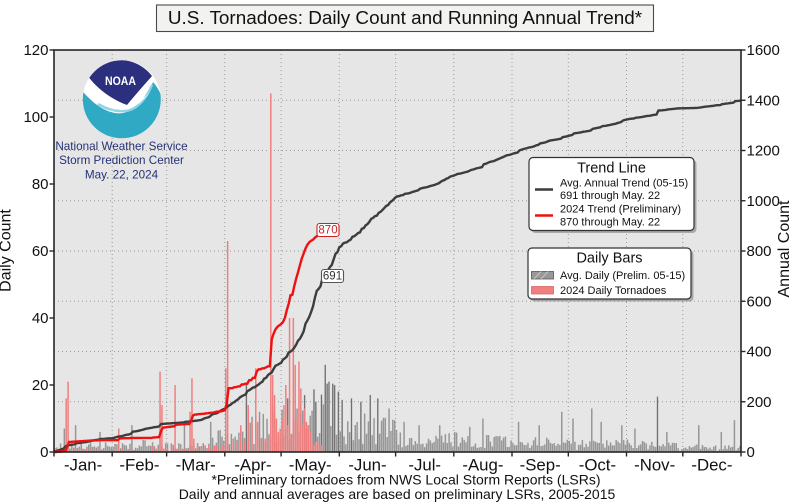 The width and height of the screenshot is (810, 502). Describe the element at coordinates (40, 251) in the screenshot. I see `svg-text: 60` at that location.